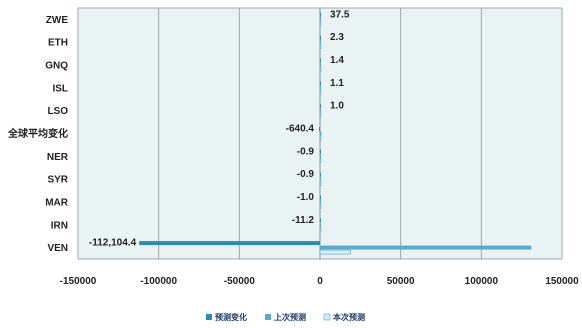  I want to click on data-label-3: 1.1, so click(337, 83).